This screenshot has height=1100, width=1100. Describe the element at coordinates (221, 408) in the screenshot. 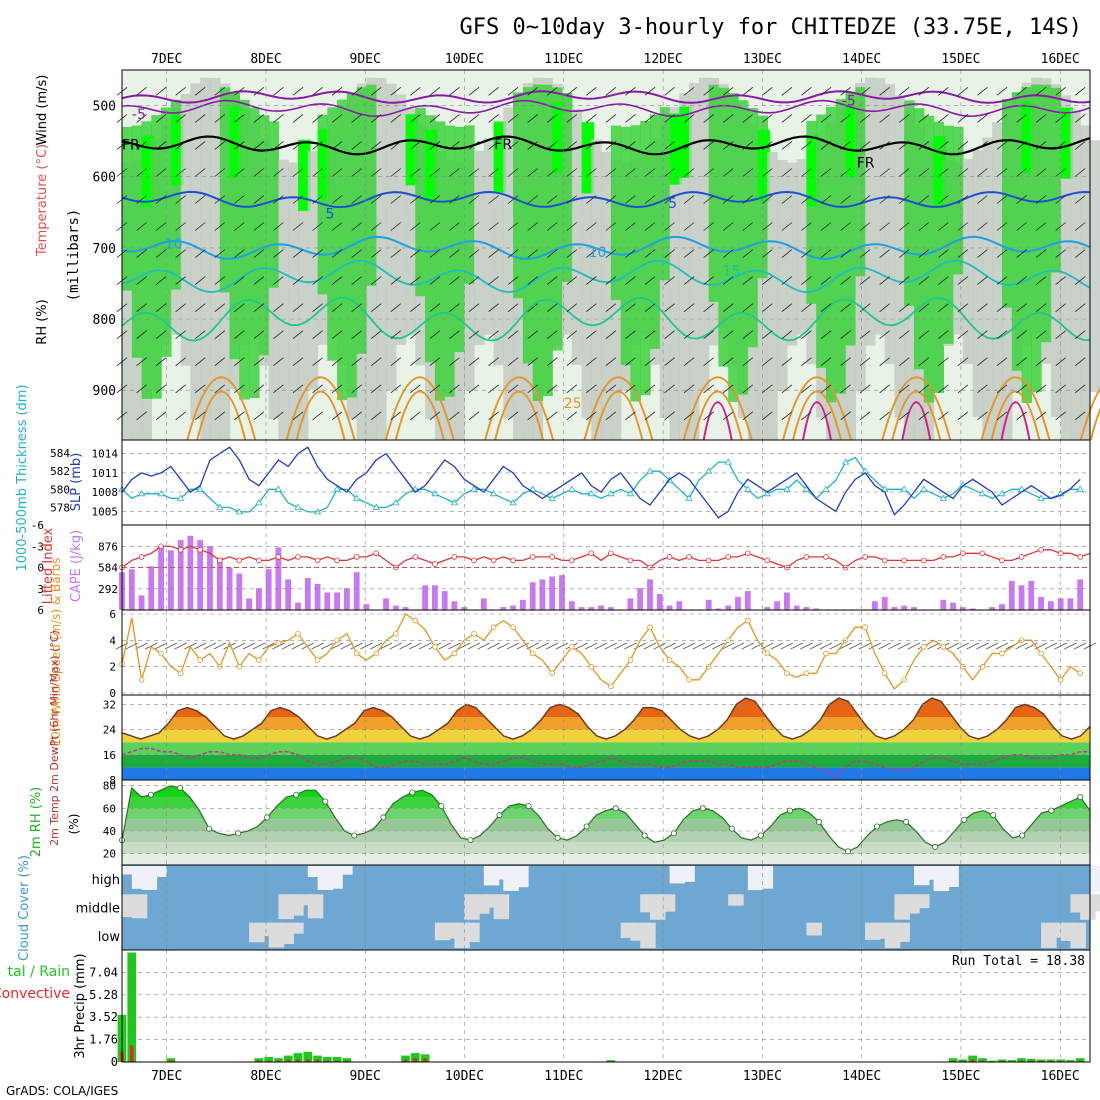

I see `contour-20-dome` at that location.